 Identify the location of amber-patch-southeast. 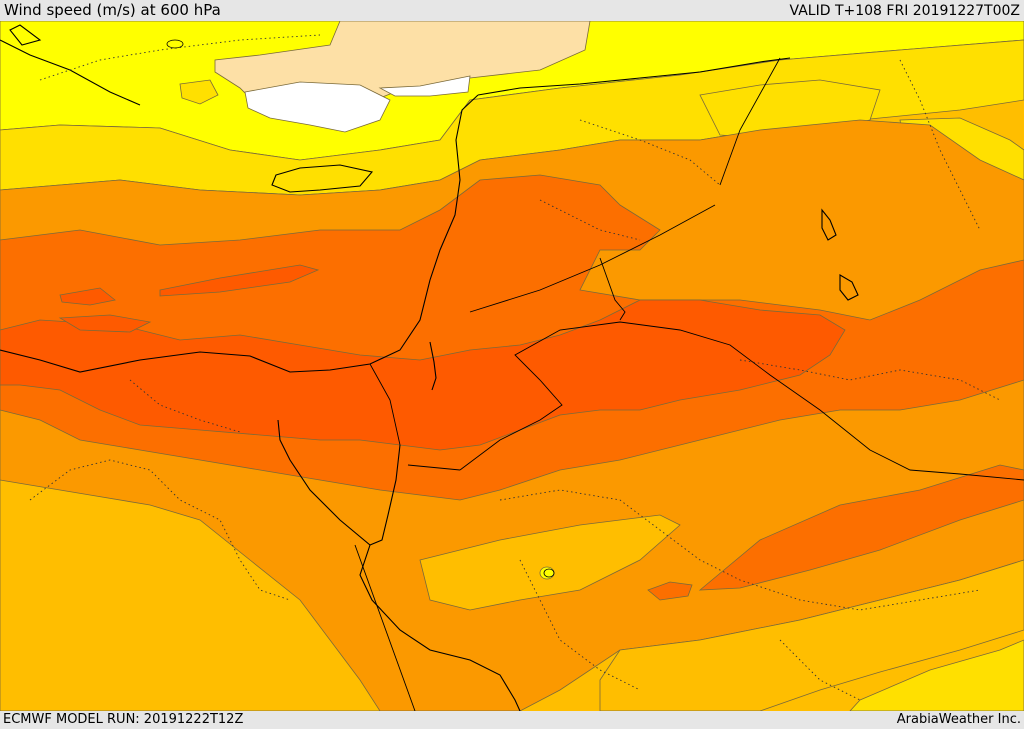
(550, 562).